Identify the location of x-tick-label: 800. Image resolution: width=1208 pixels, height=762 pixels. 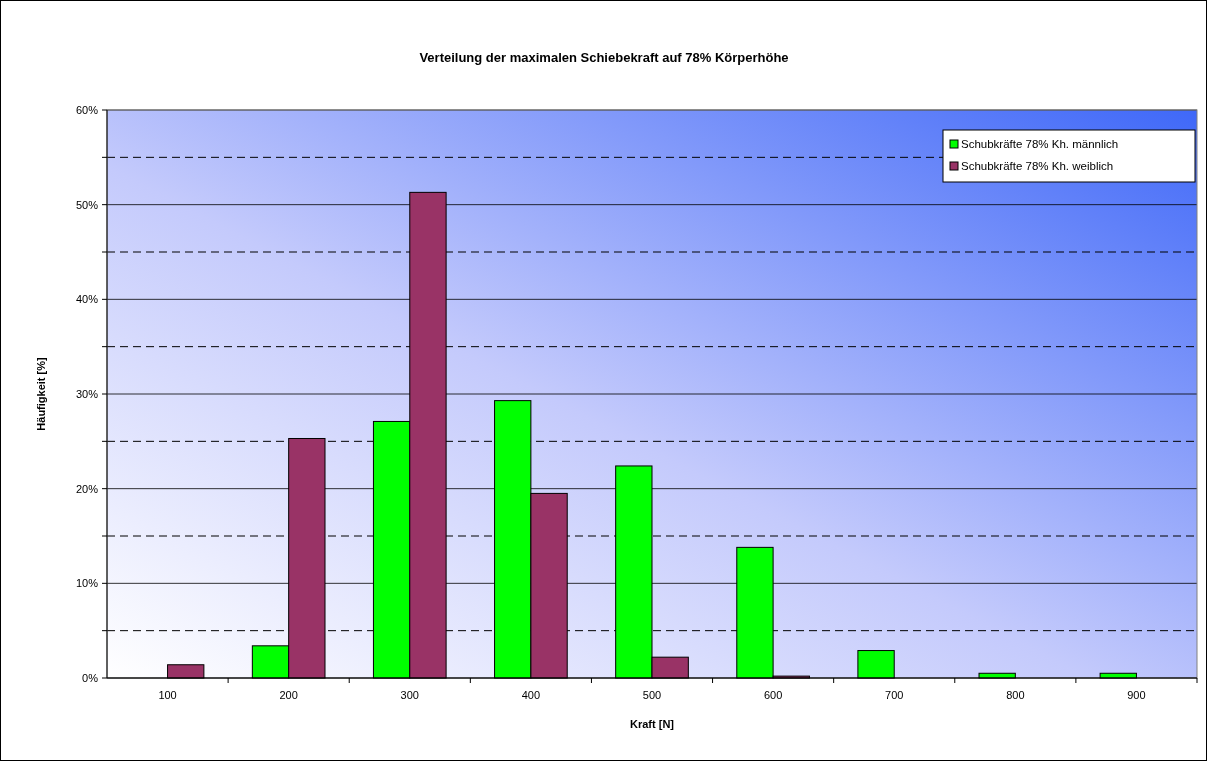
(1015, 695).